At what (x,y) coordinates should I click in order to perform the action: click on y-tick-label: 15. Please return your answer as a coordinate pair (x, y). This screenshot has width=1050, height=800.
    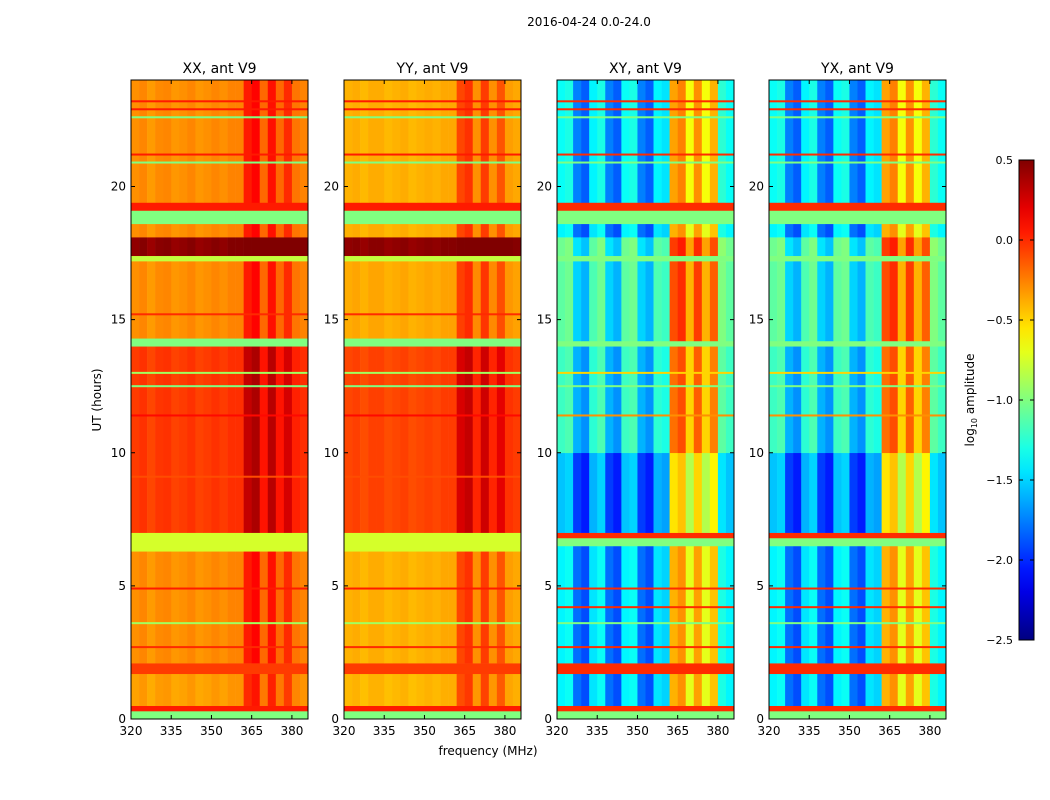
    Looking at the image, I should click on (756, 320).